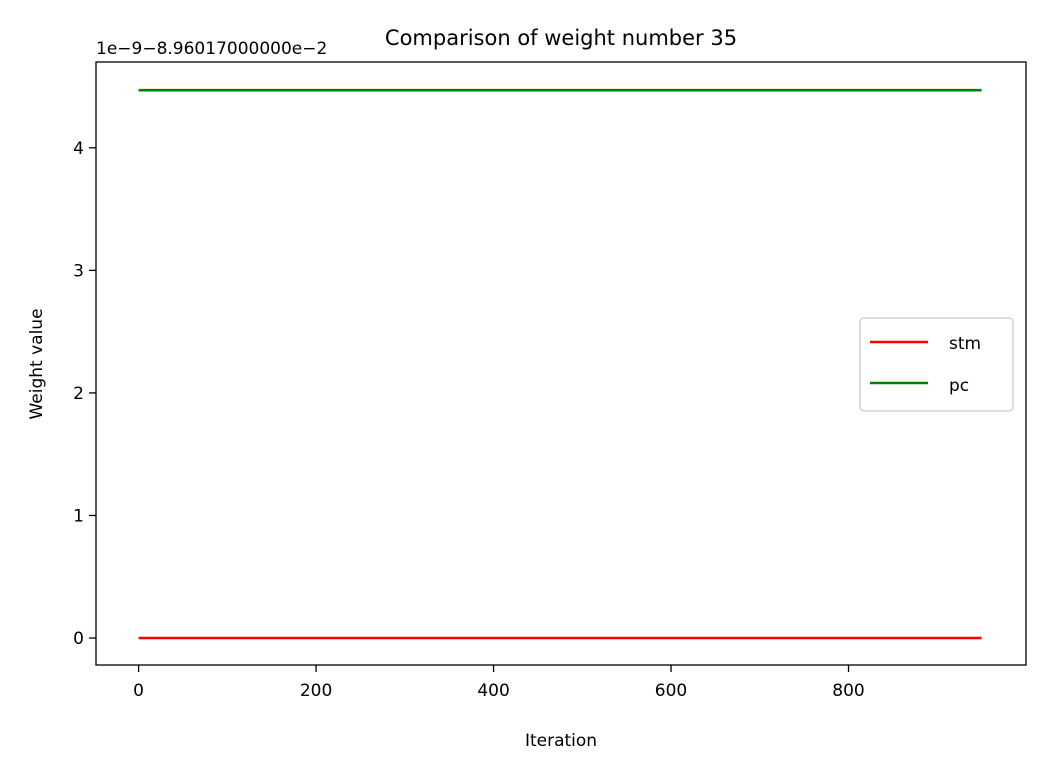  I want to click on x-tick-label: 200, so click(316, 691).